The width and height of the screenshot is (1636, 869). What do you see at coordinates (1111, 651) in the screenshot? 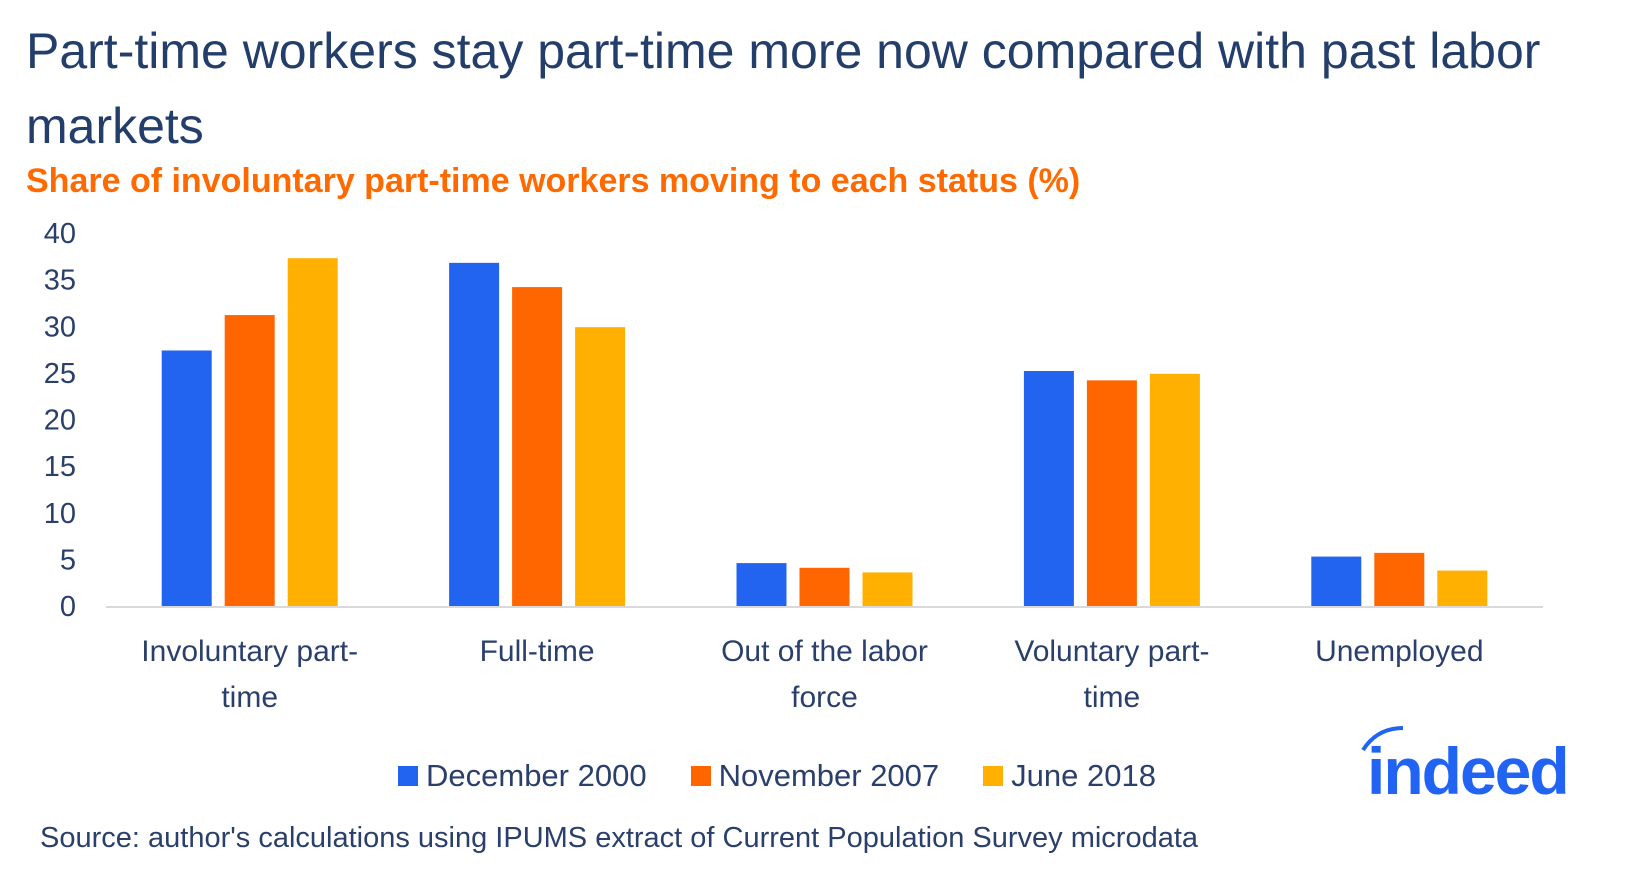
I see `x-category-label: Voluntary part-` at bounding box center [1111, 651].